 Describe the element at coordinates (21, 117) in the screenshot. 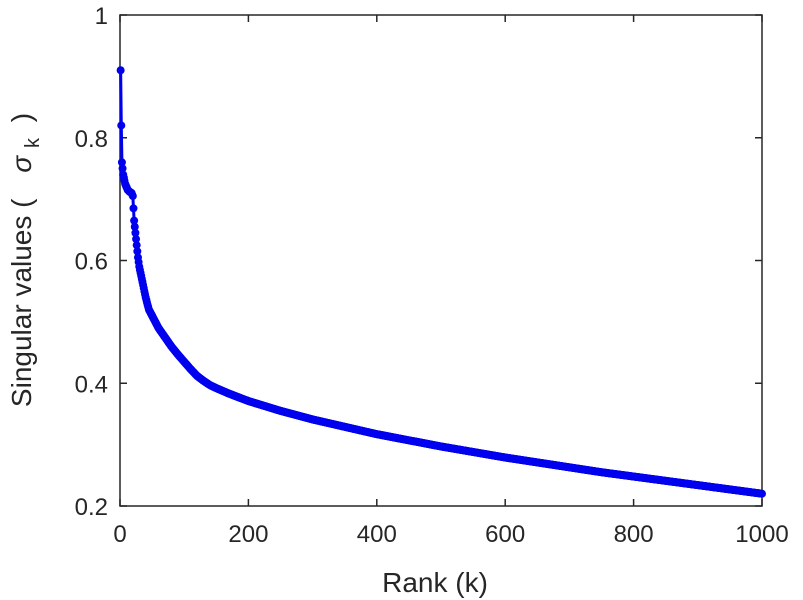

I see `y-axis-label-suffix: )` at that location.